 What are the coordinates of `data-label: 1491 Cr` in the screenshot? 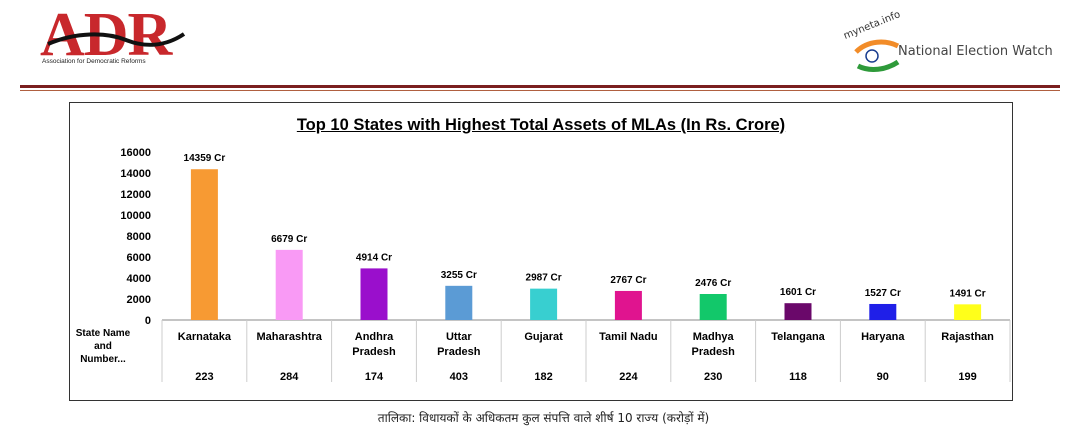 It's located at (968, 293).